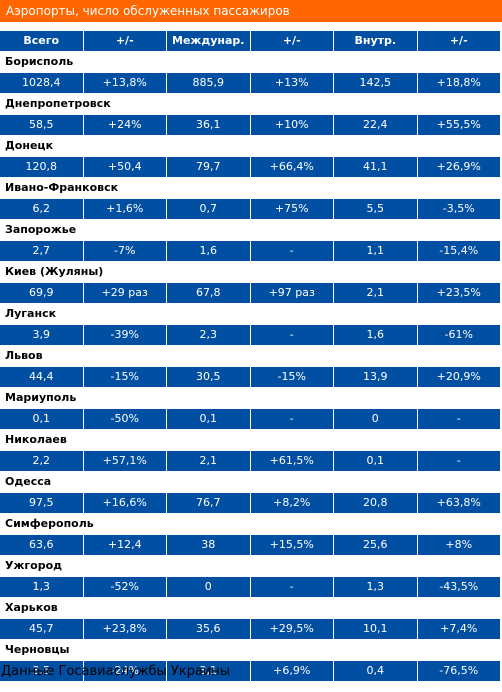  Describe the element at coordinates (458, 629) in the screenshot. I see `table-cell: +7,4%` at that location.